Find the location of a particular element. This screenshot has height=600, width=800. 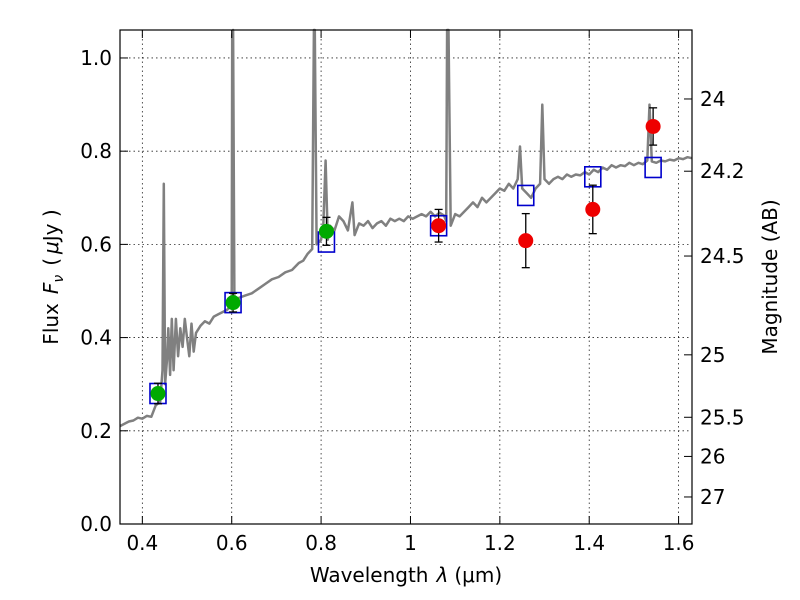

y2-tick-label: 25 is located at coordinates (712, 355).